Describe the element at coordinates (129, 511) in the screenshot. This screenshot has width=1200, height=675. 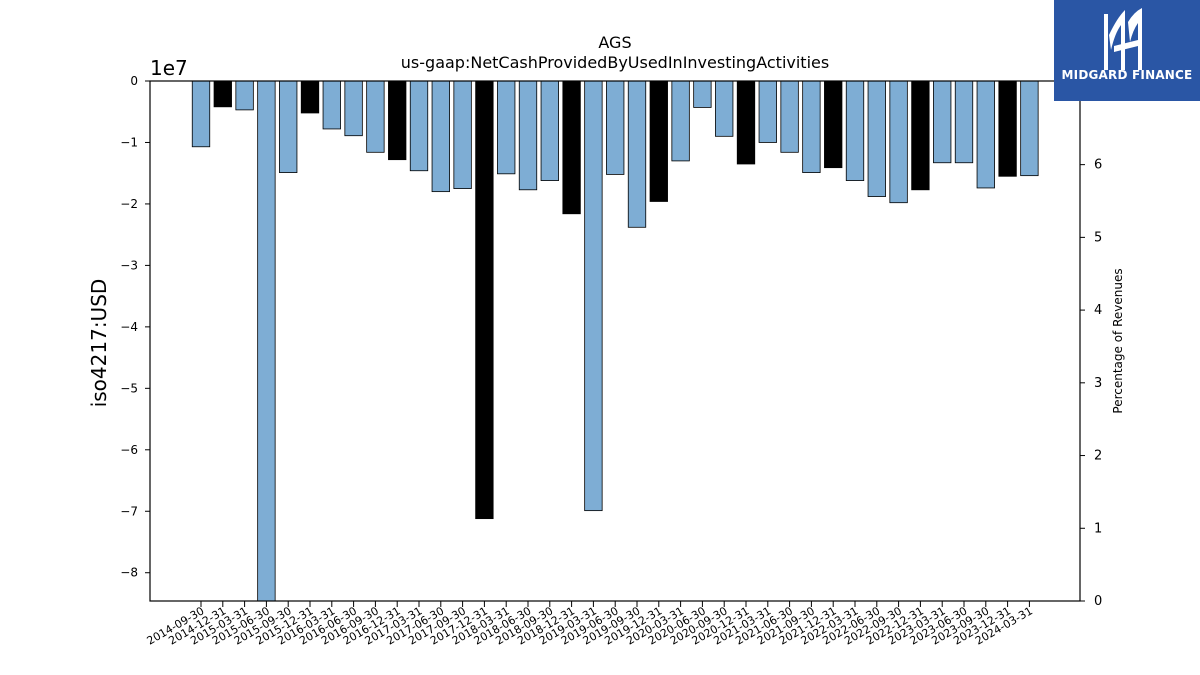
I see `y-tick-label: −7` at that location.